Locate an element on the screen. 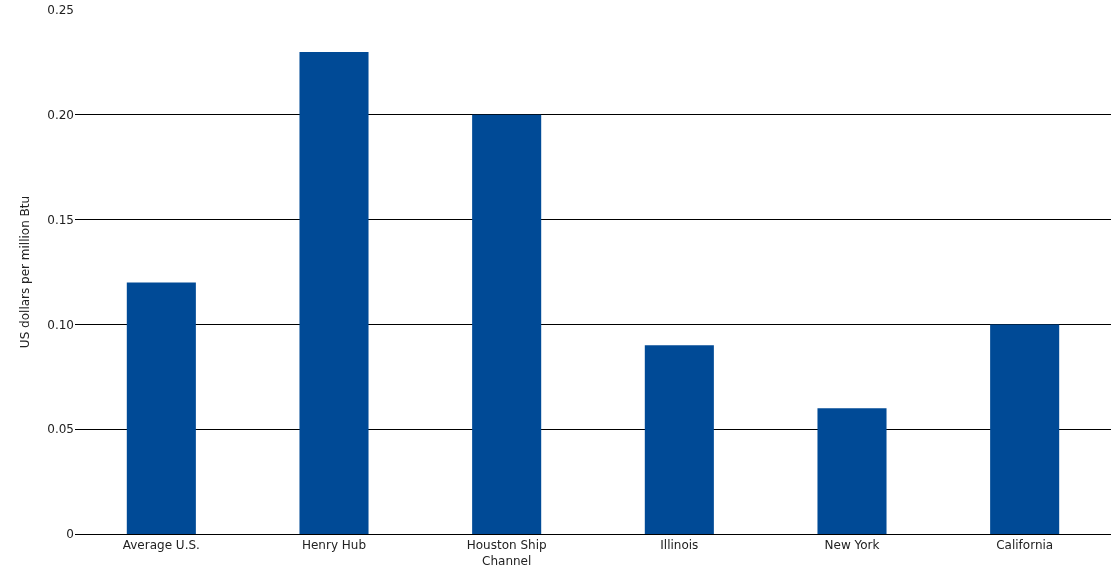 The image size is (1111, 584). y-tick-label: 0.10 is located at coordinates (60, 324).